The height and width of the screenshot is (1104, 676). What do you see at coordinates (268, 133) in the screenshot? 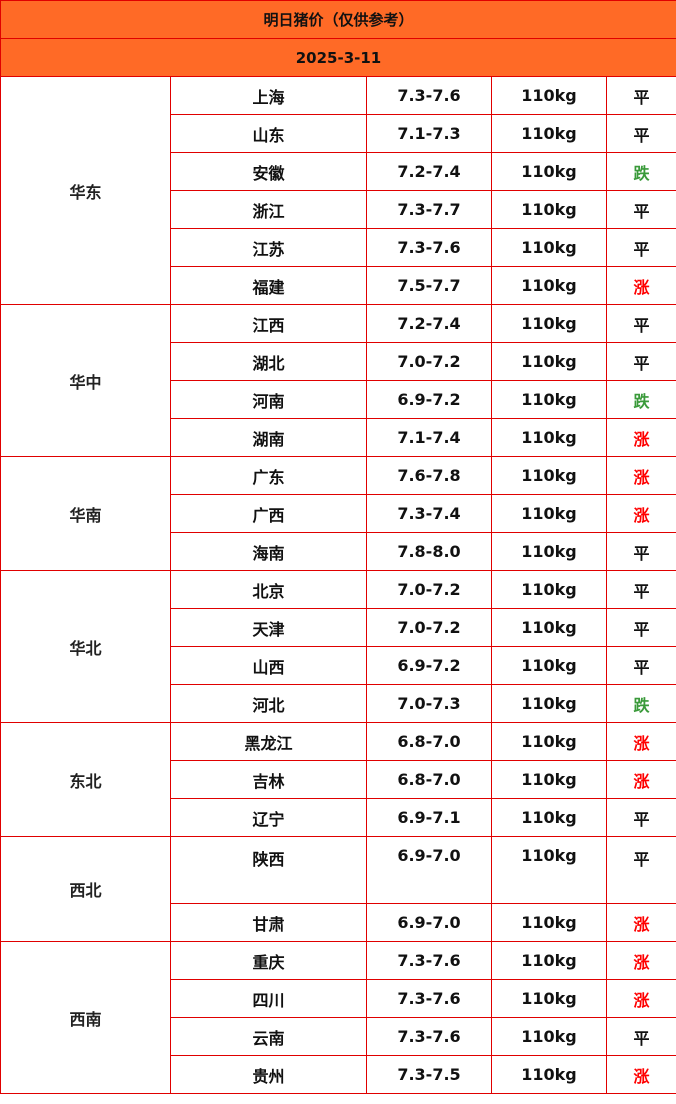
I see `province-cell: 山东` at bounding box center [268, 133].